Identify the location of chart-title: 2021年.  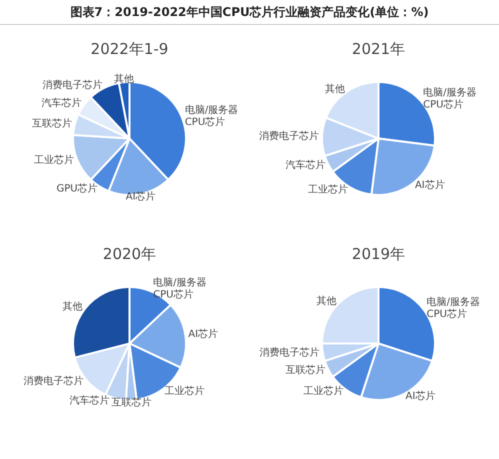
(379, 49).